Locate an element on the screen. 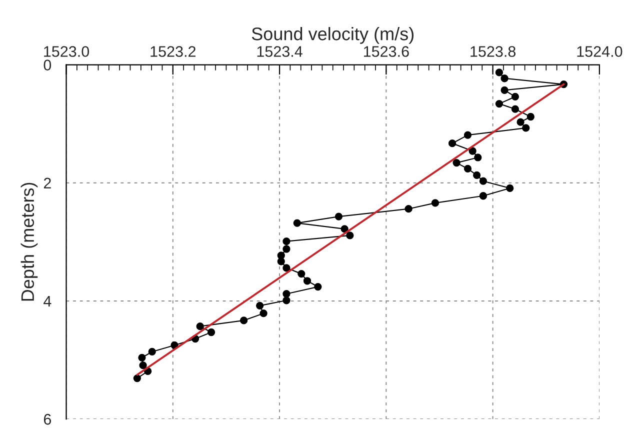  x-tick-label: 1523.2 is located at coordinates (173, 51).